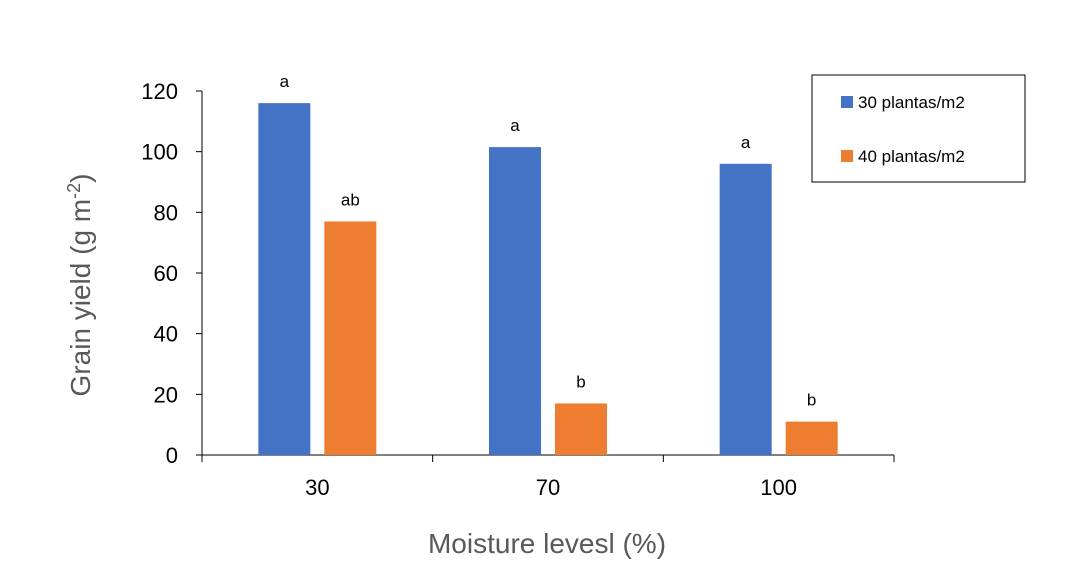  I want to click on y-axis-ticks: 0 20 40 60 80 100 120, so click(171, 273).